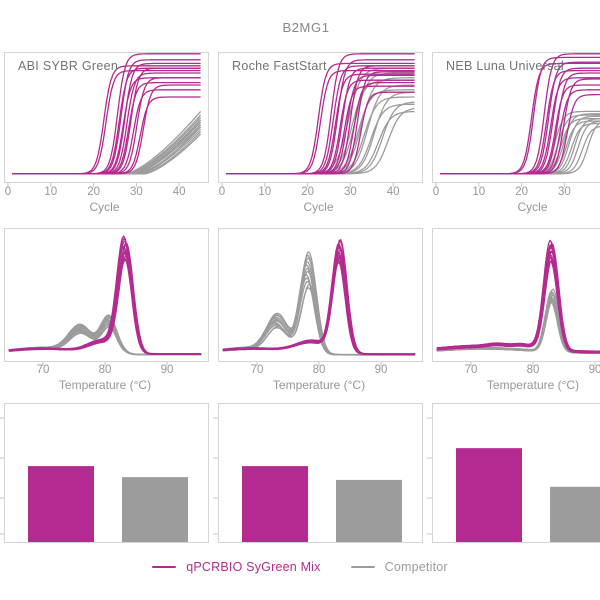  I want to click on legend-item-sygreen: qPCRBIO SyGreen Mix, so click(236, 567).